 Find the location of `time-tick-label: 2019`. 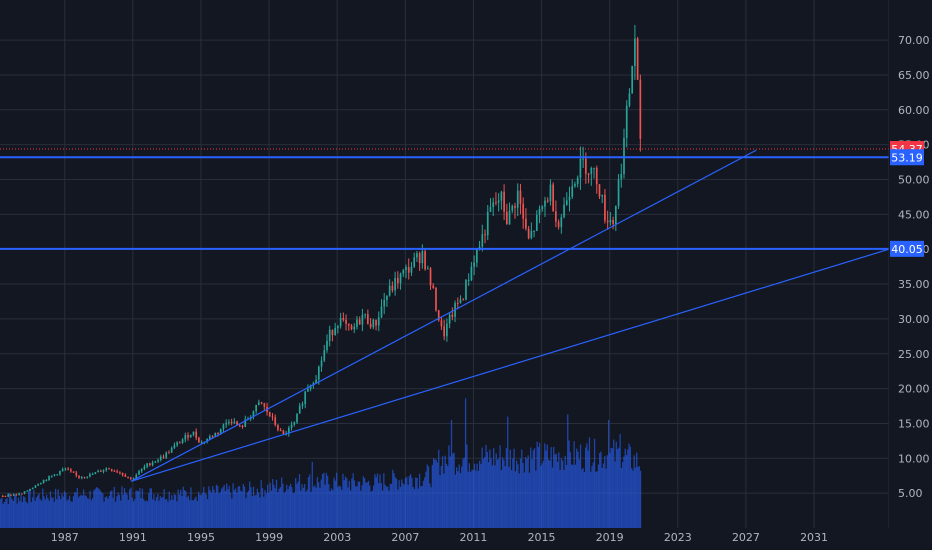

time-tick-label: 2019 is located at coordinates (610, 537).